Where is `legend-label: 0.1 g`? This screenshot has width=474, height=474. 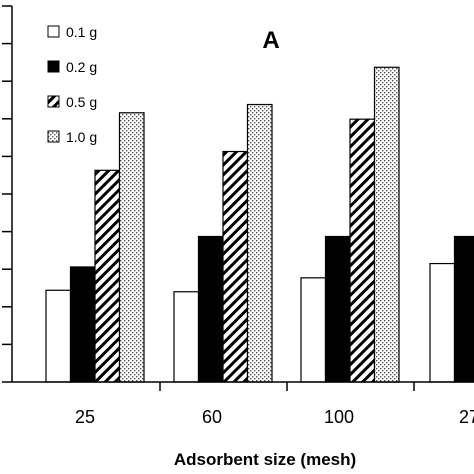 legend-label: 0.1 g is located at coordinates (81, 32).